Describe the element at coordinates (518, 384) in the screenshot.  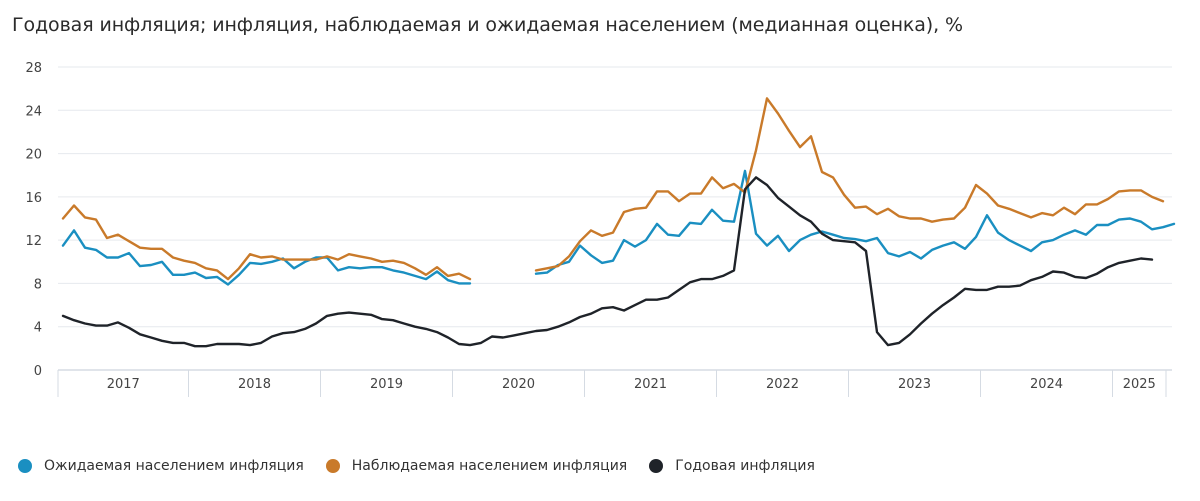
I see `x-tick-label: 2020` at that location.